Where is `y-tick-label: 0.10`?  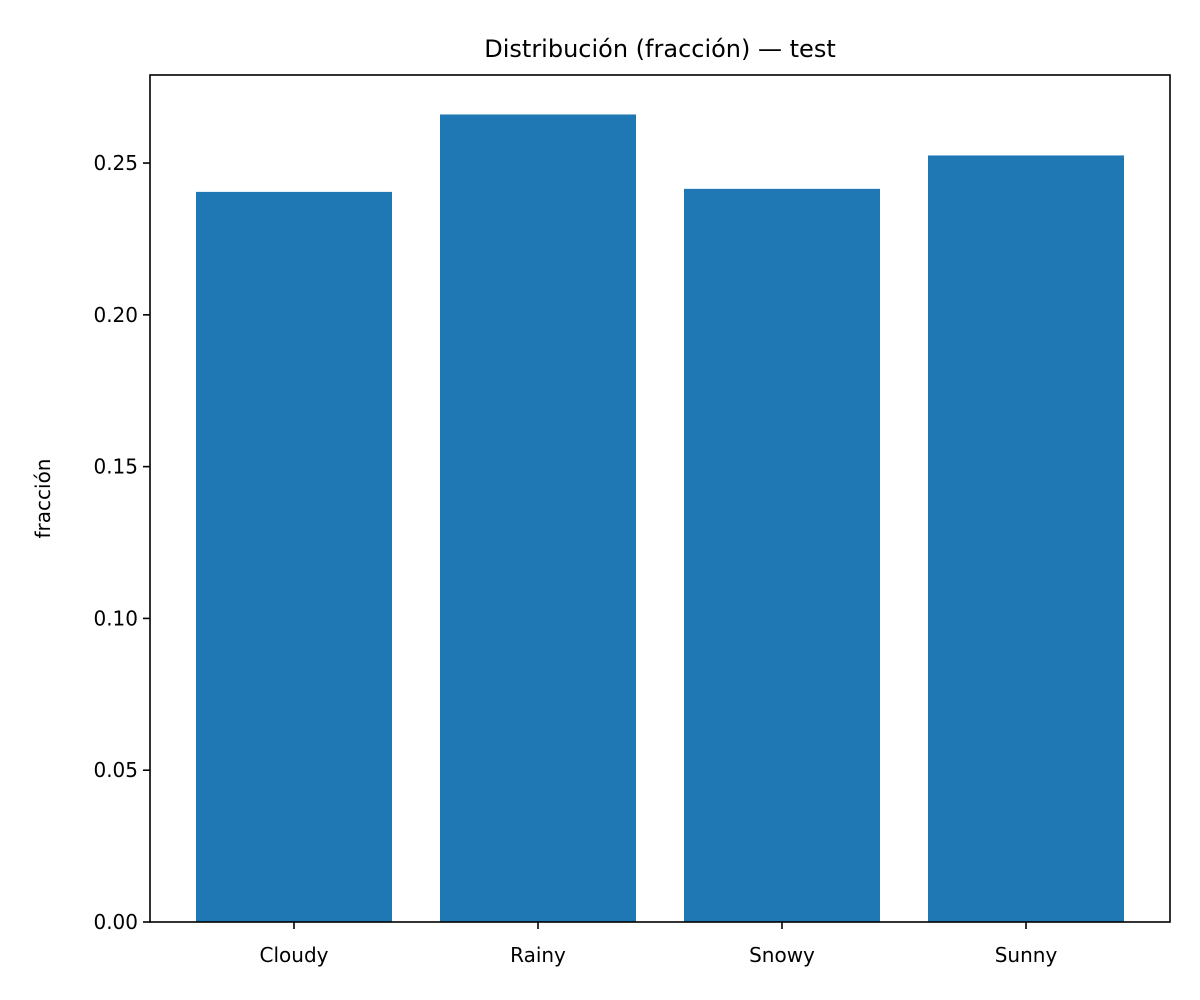 y-tick-label: 0.10 is located at coordinates (115, 618).